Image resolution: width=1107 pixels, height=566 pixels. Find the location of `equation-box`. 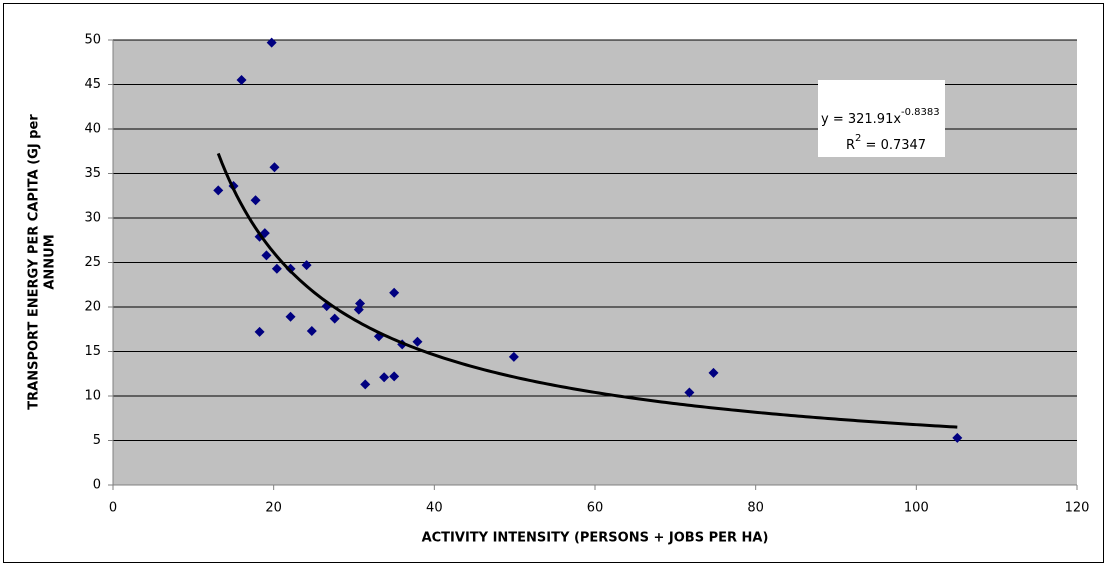

equation-box is located at coordinates (881, 118).